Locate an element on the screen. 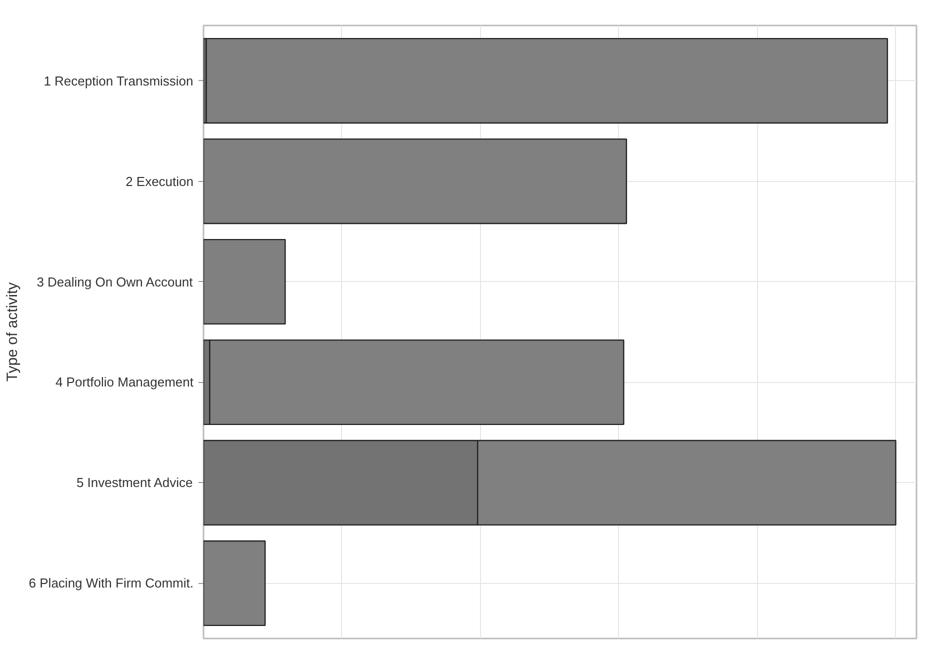  y-axis-title: Type of activity is located at coordinates (12, 332).